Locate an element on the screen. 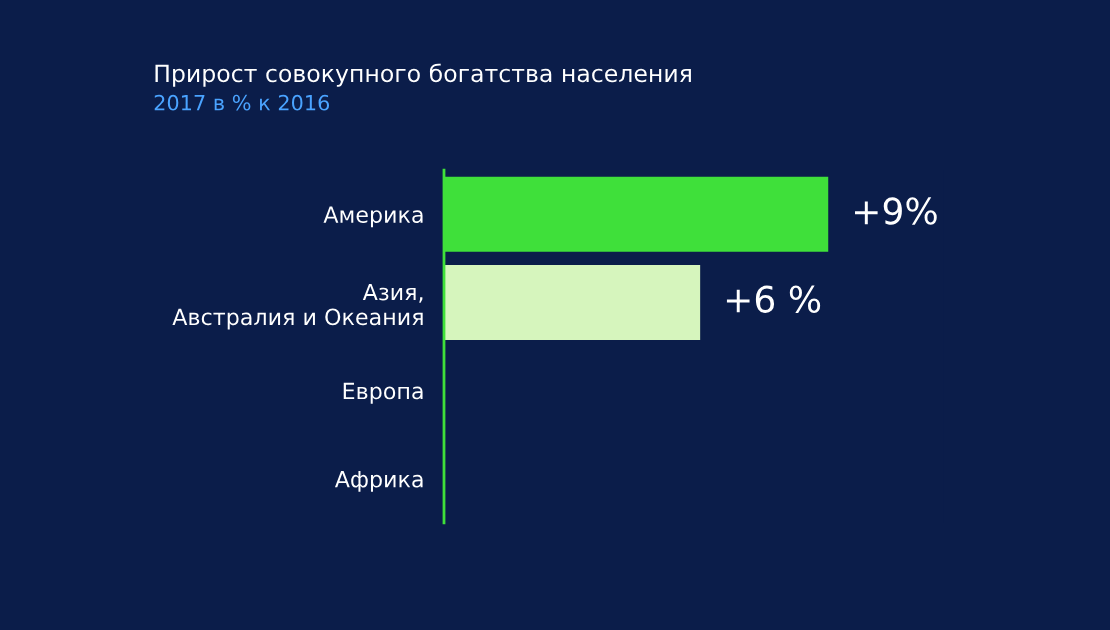 Image resolution: width=1110 pixels, height=630 pixels. chart-title: Прирост совокупного богатства населения is located at coordinates (423, 75).